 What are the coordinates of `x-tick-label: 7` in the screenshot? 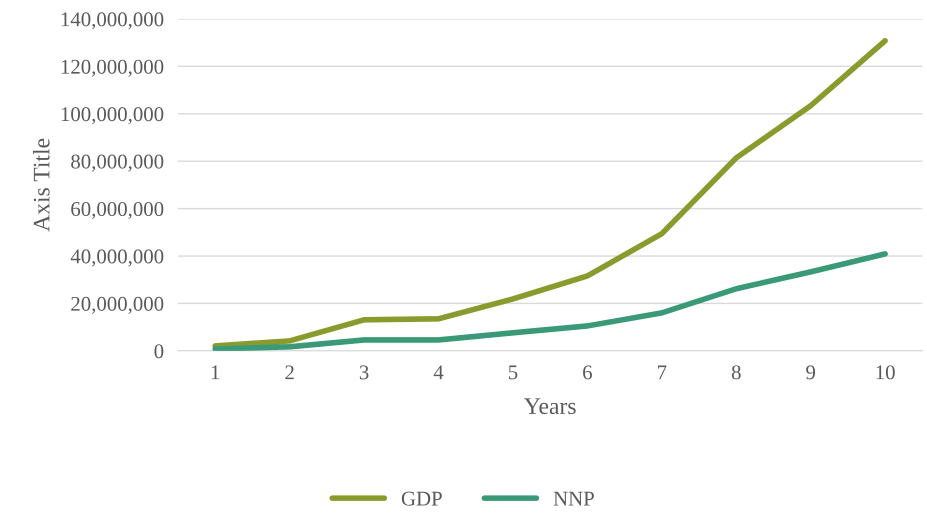 It's located at (662, 373).